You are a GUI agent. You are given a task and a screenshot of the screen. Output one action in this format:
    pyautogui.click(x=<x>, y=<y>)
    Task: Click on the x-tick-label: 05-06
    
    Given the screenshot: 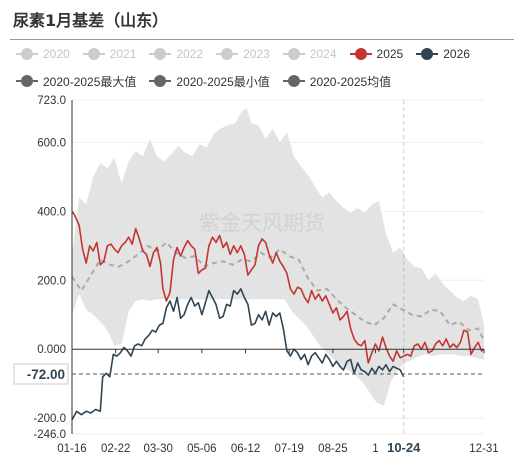 What is the action you would take?
    pyautogui.click(x=201, y=449)
    